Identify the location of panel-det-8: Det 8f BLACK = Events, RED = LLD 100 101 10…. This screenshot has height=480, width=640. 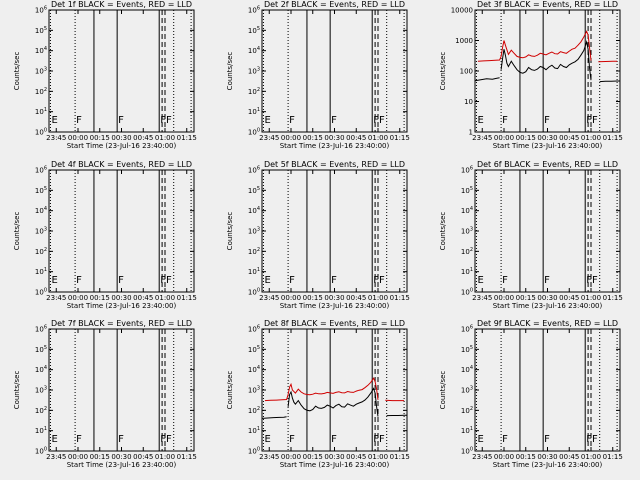
(318, 394).